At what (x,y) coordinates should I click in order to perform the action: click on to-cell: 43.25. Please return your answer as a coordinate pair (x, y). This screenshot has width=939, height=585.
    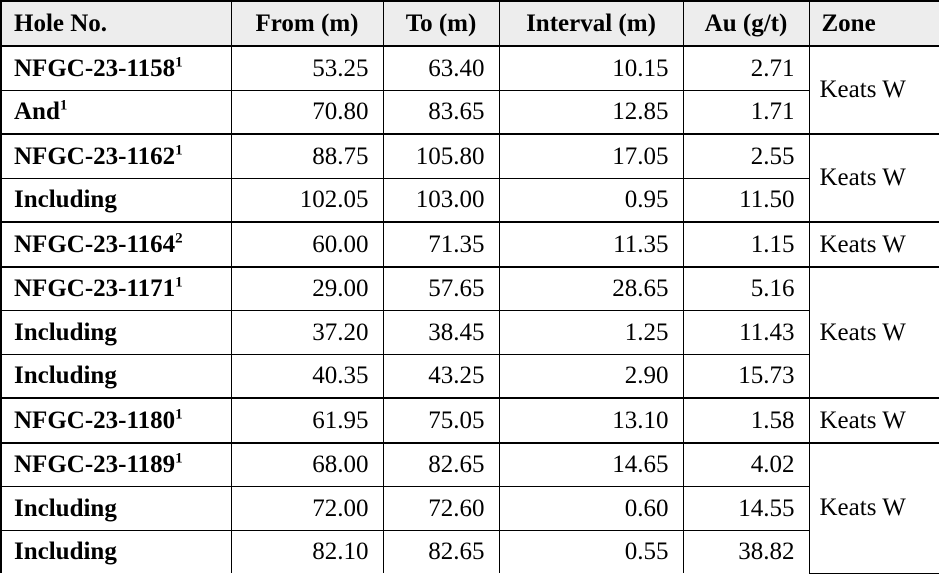
    Looking at the image, I should click on (441, 376).